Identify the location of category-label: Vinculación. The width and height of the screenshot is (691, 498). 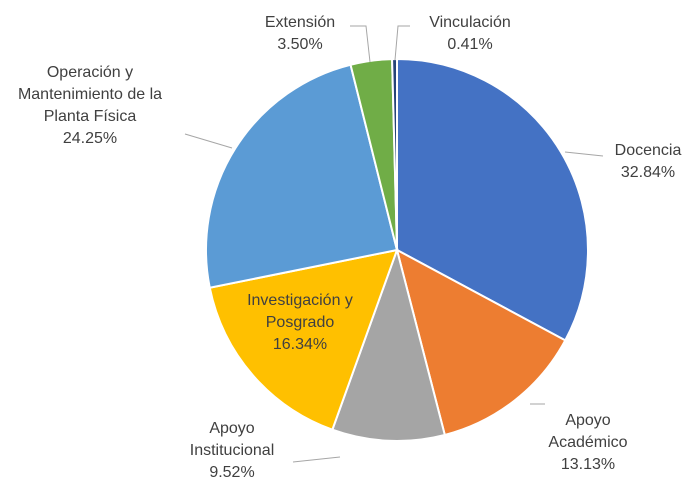
(470, 22).